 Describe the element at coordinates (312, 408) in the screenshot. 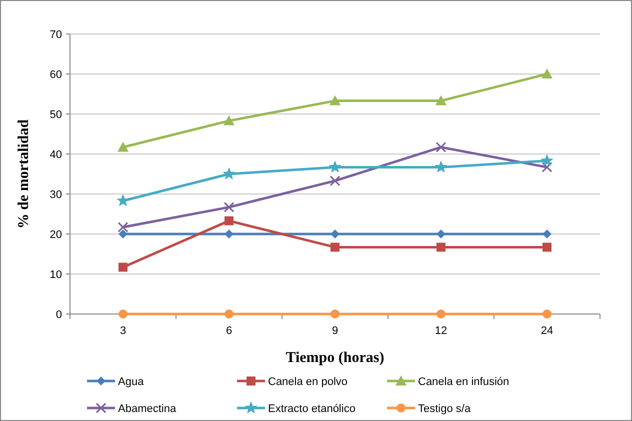

I see `legend-label: Extracto etanólico` at that location.